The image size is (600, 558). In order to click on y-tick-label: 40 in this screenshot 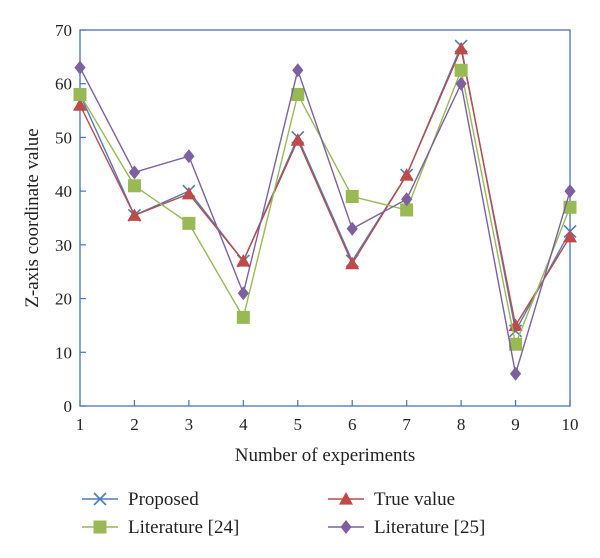, I will do `click(63, 191)`.